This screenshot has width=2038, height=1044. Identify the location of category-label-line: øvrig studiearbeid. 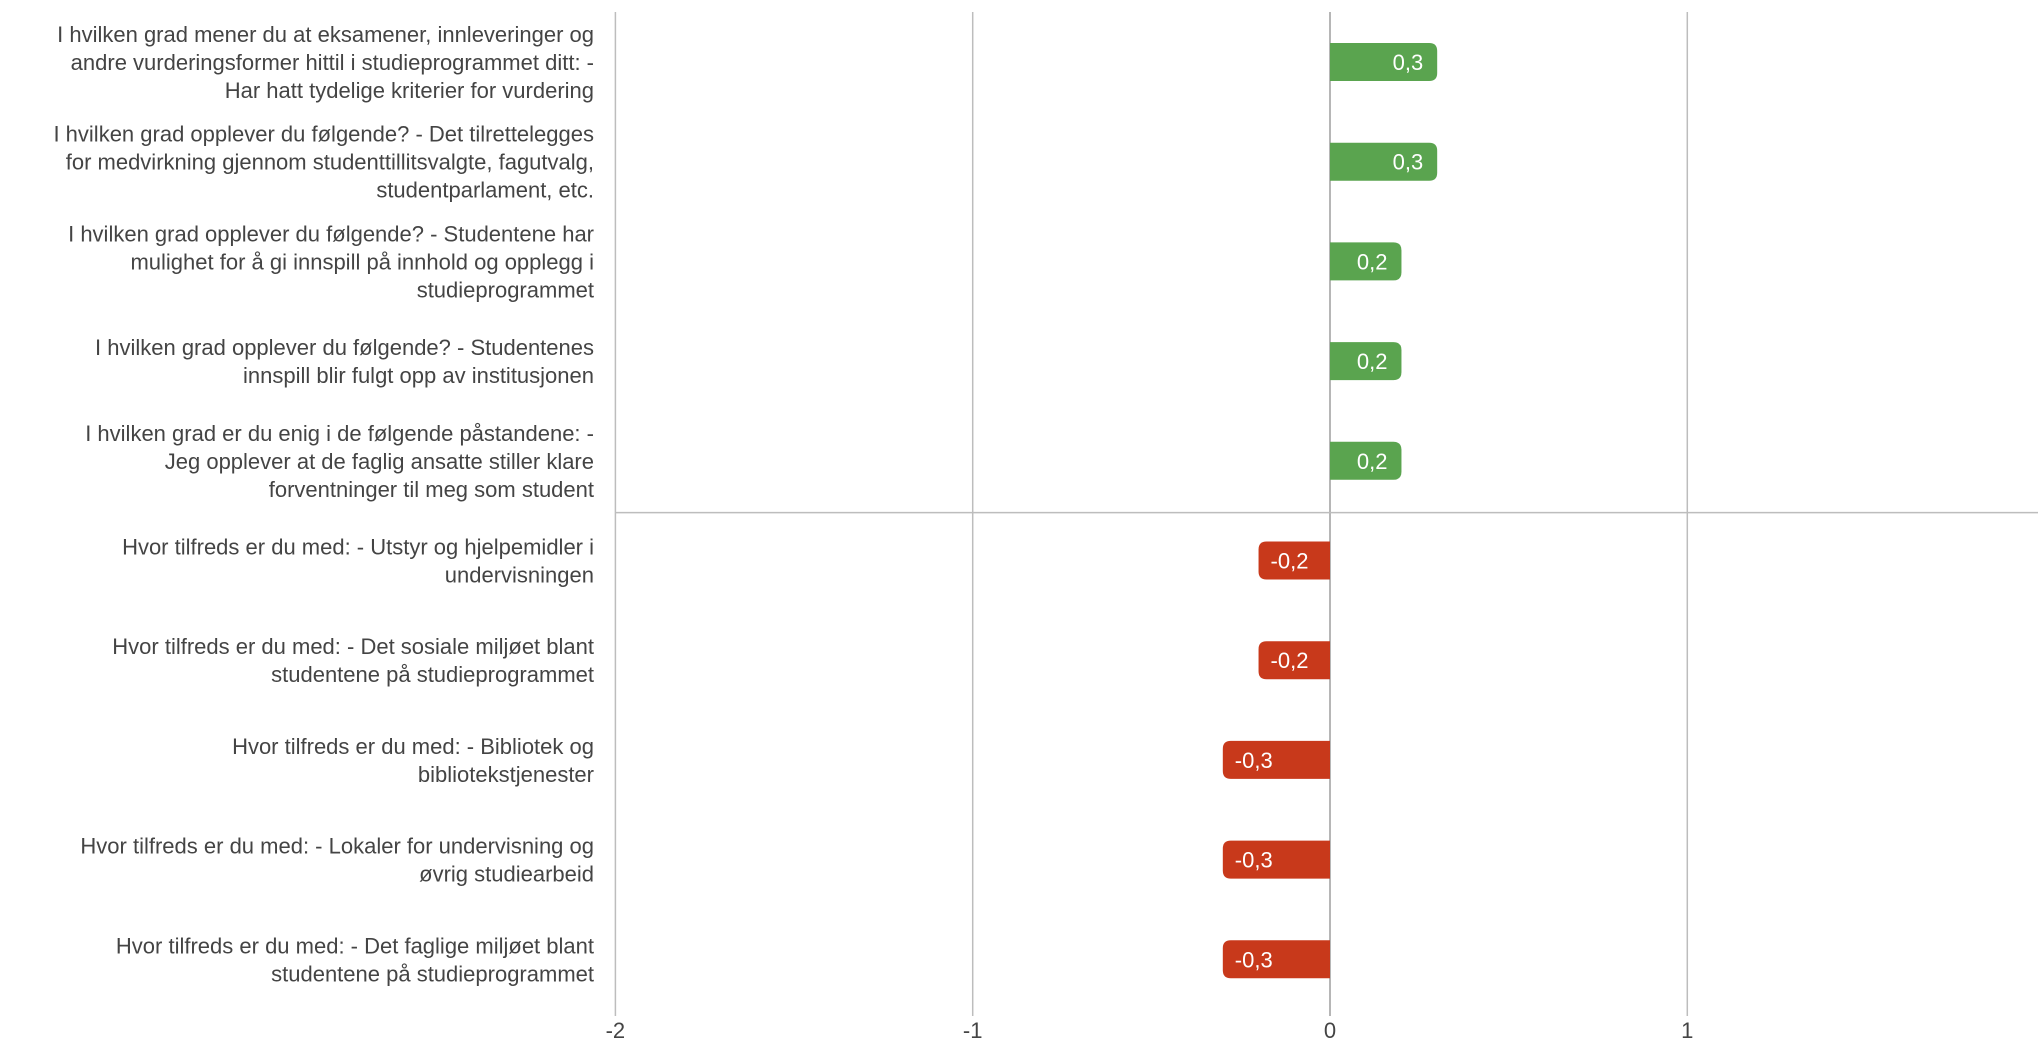
(506, 874).